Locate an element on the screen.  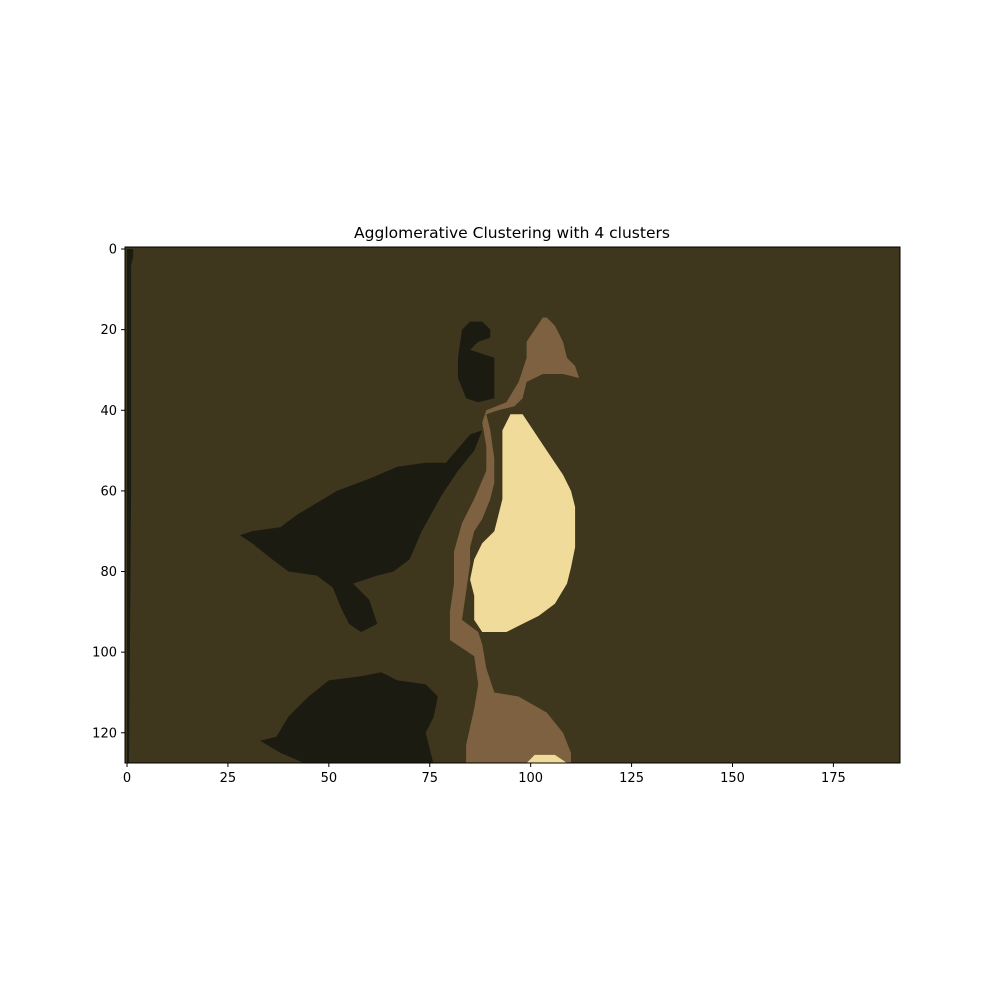
x-tick-label: 25 is located at coordinates (228, 778).